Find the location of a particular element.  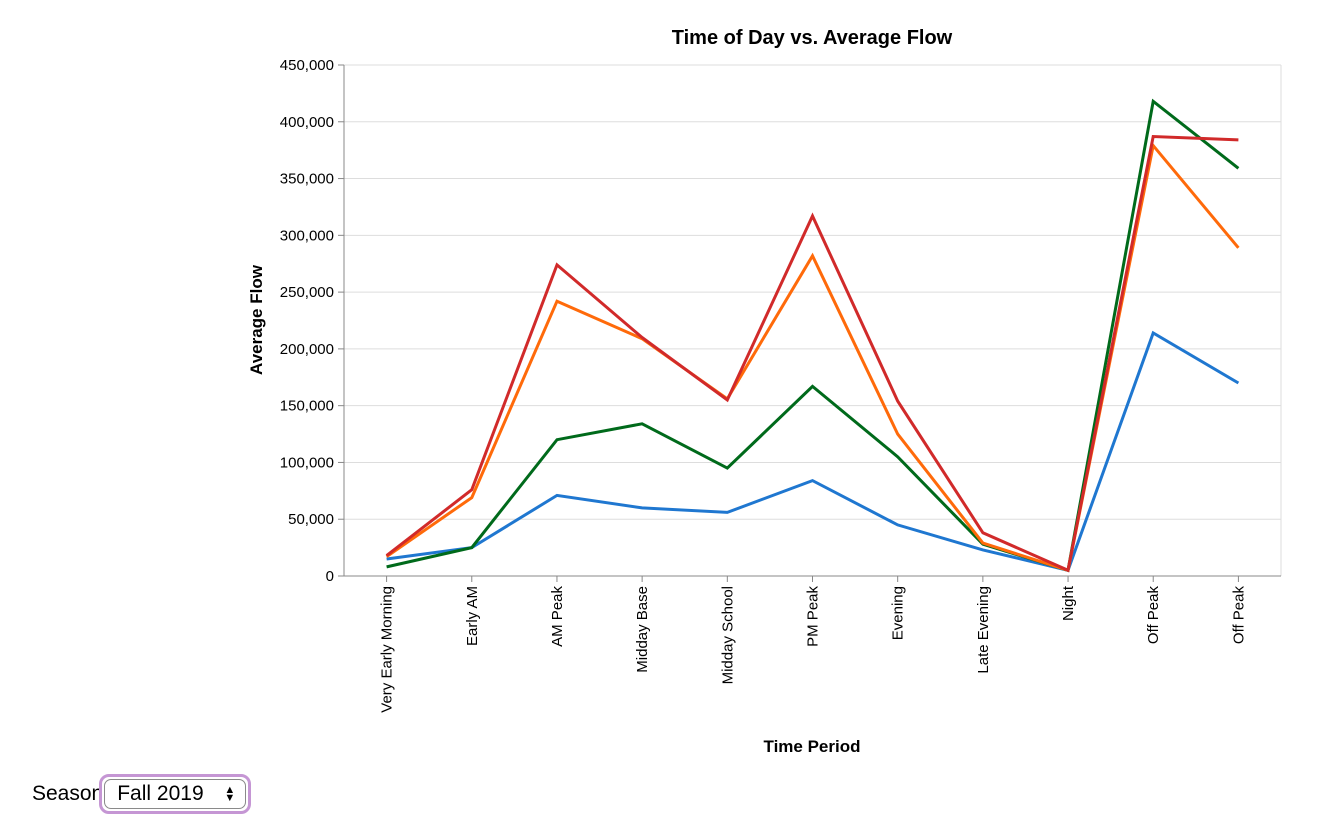

select-arrows-icon: ▲ ▼ is located at coordinates (230, 794).